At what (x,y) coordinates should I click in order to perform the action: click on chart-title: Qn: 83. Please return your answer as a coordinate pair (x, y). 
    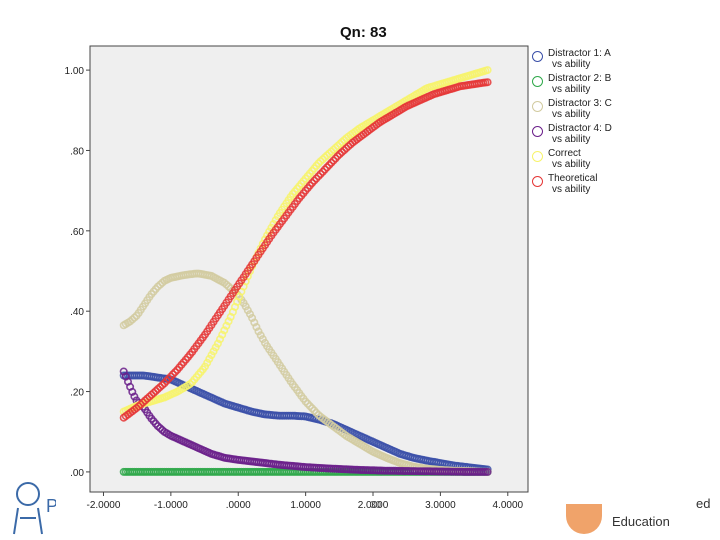
    Looking at the image, I should click on (363, 32).